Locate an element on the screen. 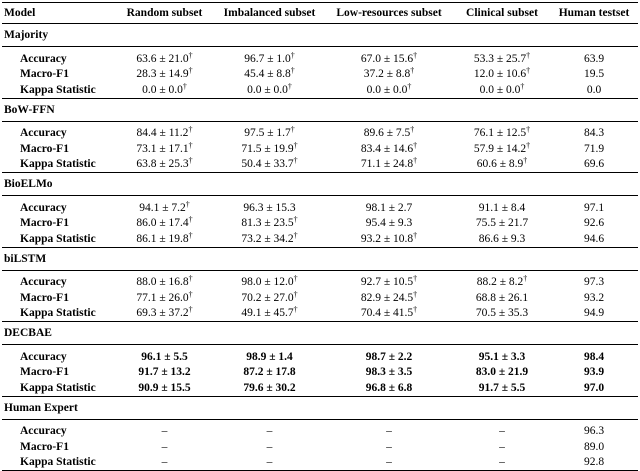 The image size is (640, 471). cell-value: 86.0 ± 17.4 is located at coordinates (162, 223).